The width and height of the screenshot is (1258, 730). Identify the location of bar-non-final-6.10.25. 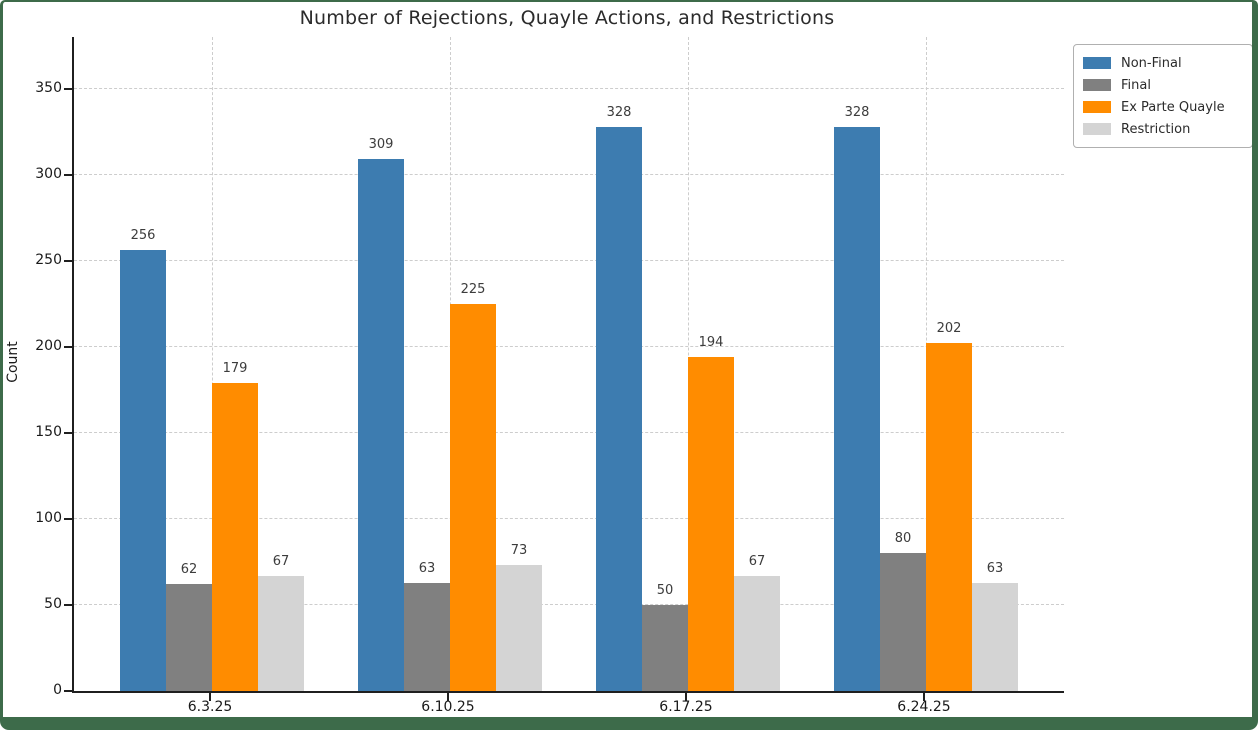
(381, 425).